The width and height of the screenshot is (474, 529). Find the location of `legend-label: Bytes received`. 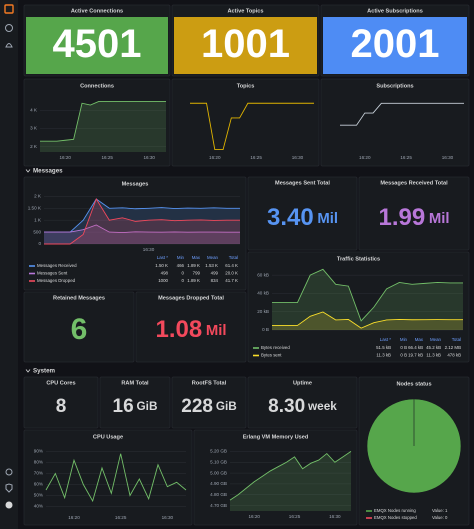

legend-label: Bytes received is located at coordinates (275, 347).